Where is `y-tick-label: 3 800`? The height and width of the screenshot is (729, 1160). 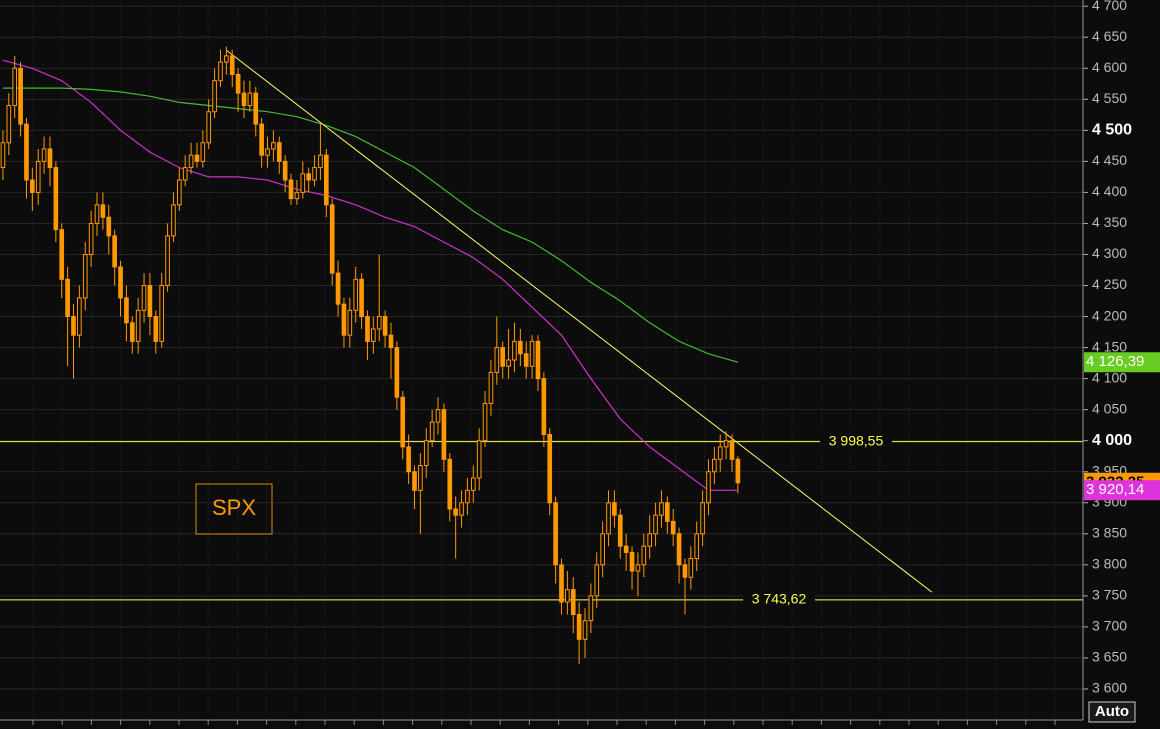
y-tick-label: 3 800 is located at coordinates (1109, 564).